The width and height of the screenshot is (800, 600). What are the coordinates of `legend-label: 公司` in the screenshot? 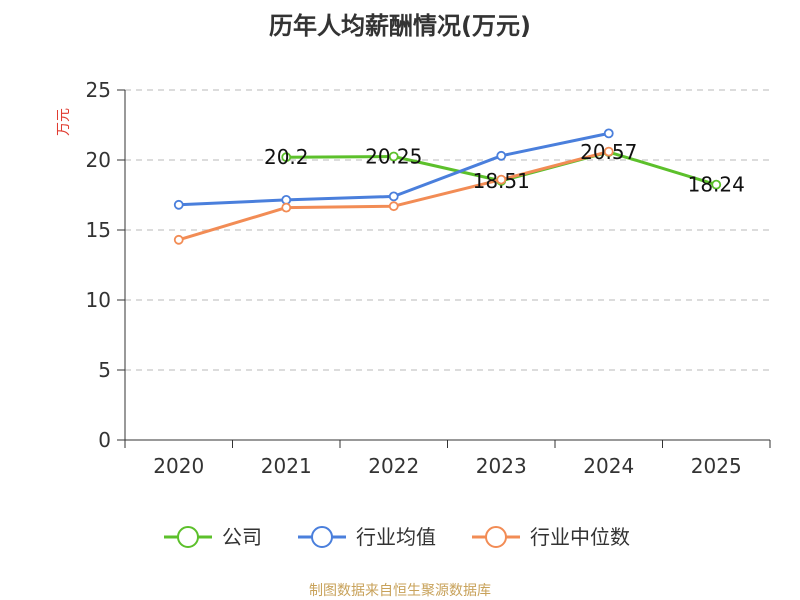 It's located at (242, 537).